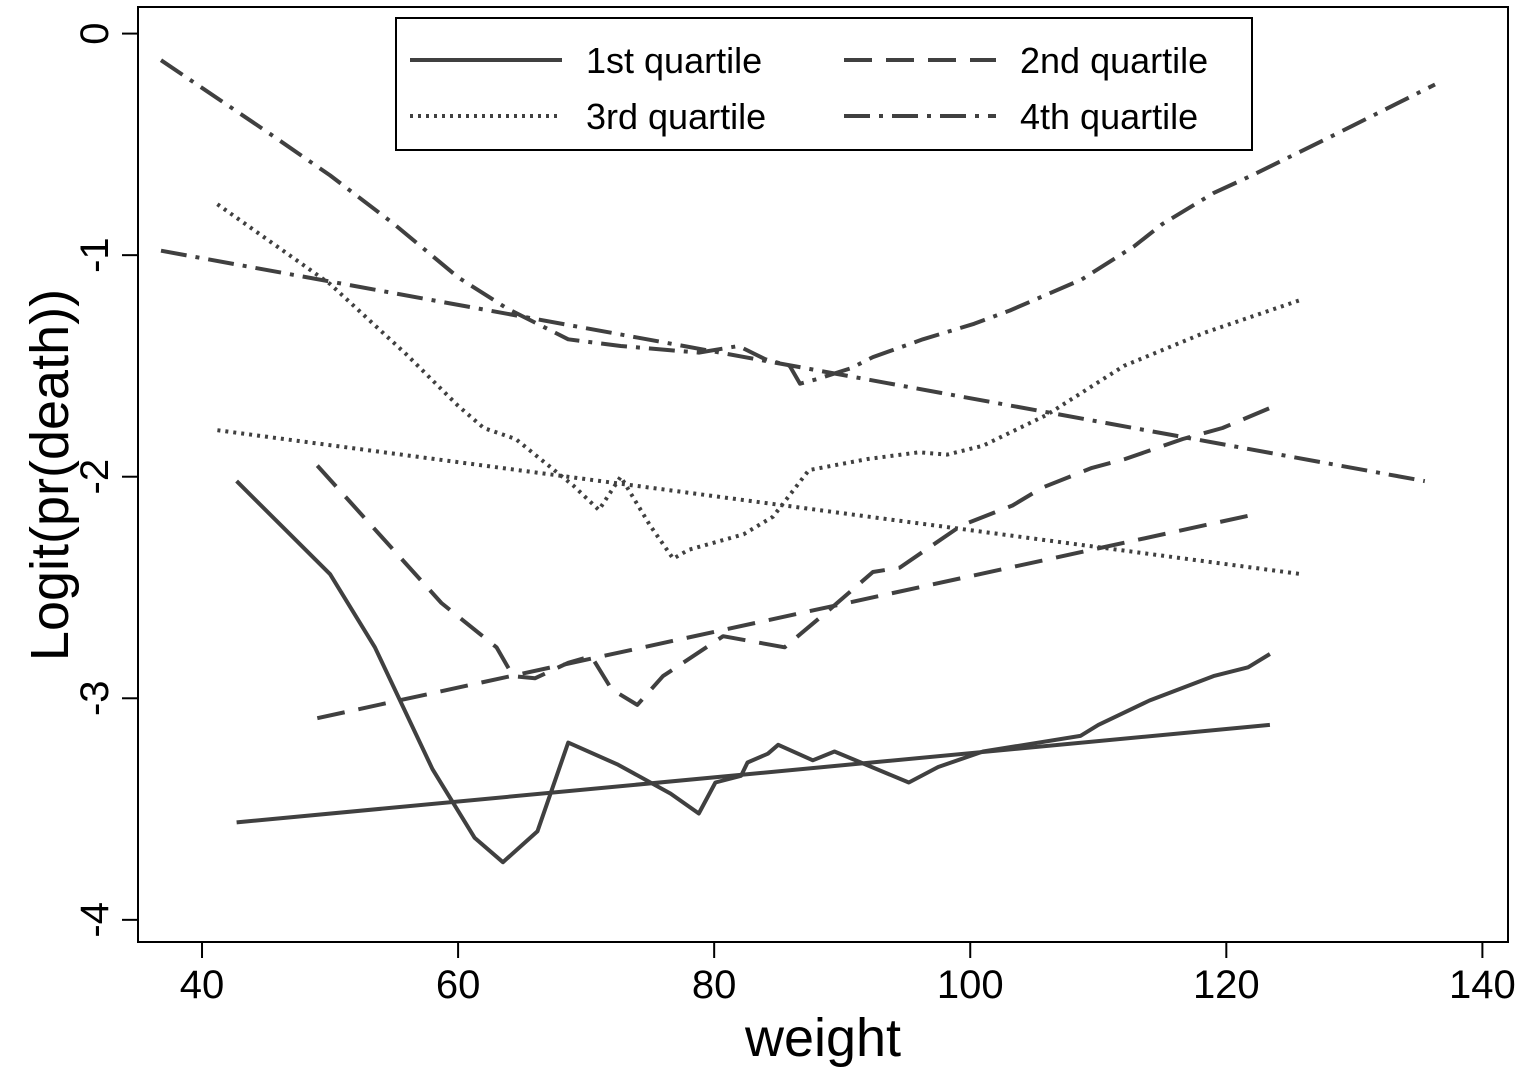  Describe the element at coordinates (1482, 985) in the screenshot. I see `x-tick-label: 140` at that location.